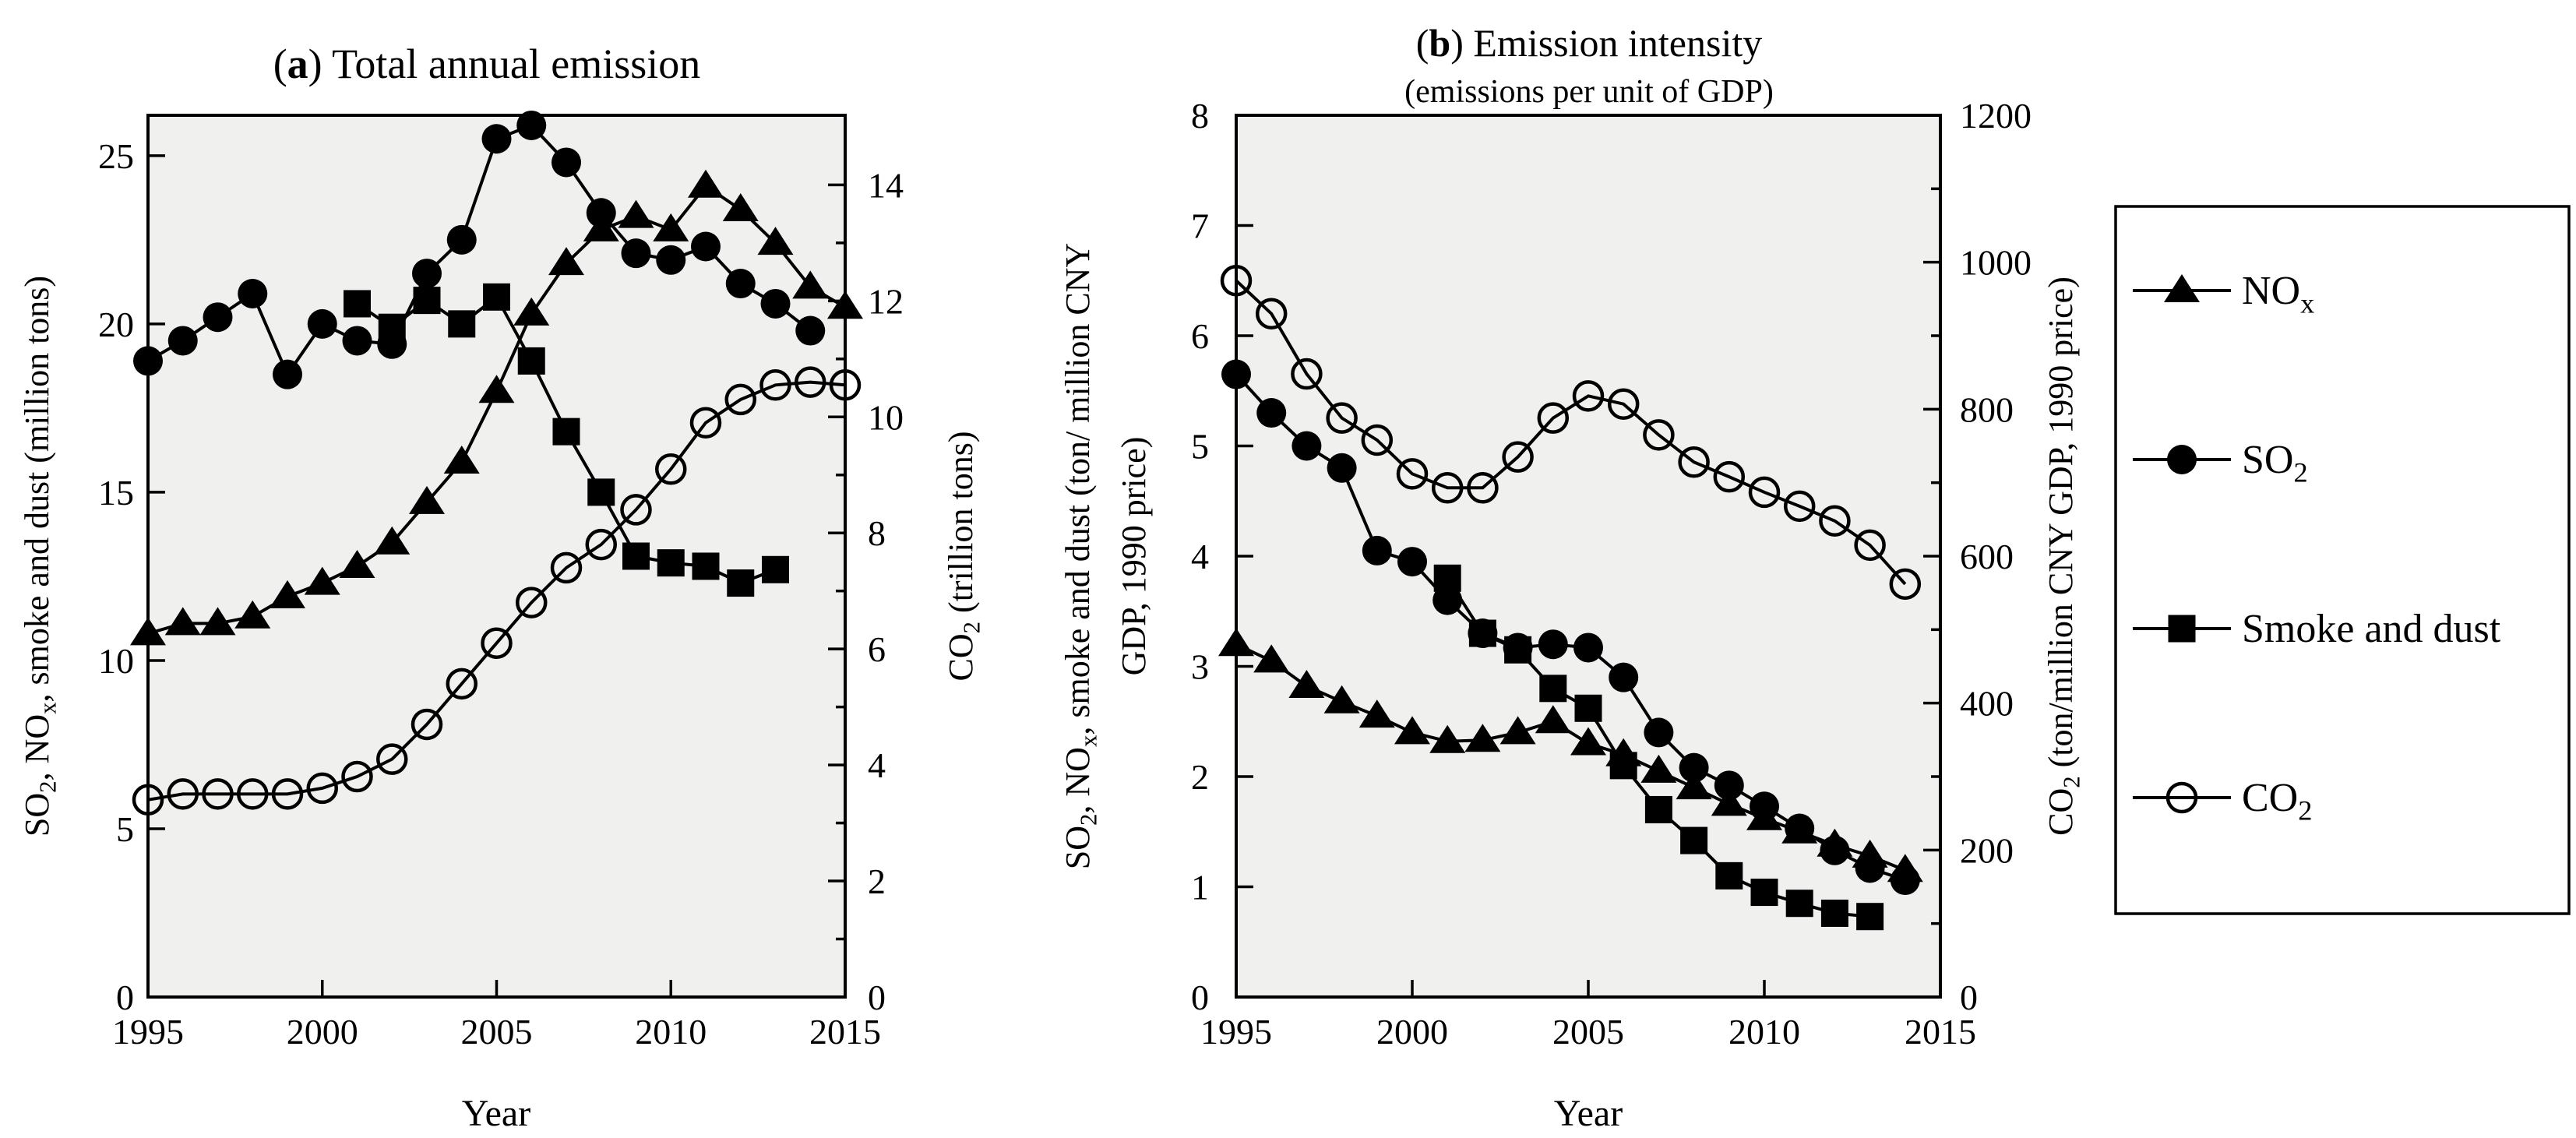 Image resolution: width=2576 pixels, height=1138 pixels. What do you see at coordinates (2223, 294) in the screenshot?
I see `legend-entry-no: NOx` at bounding box center [2223, 294].